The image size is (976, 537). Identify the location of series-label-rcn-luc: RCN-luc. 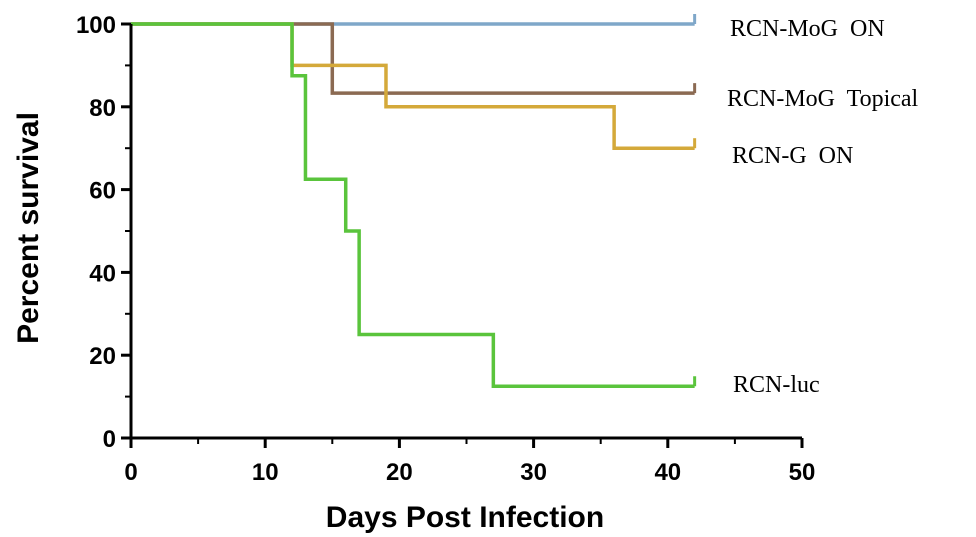
(776, 385).